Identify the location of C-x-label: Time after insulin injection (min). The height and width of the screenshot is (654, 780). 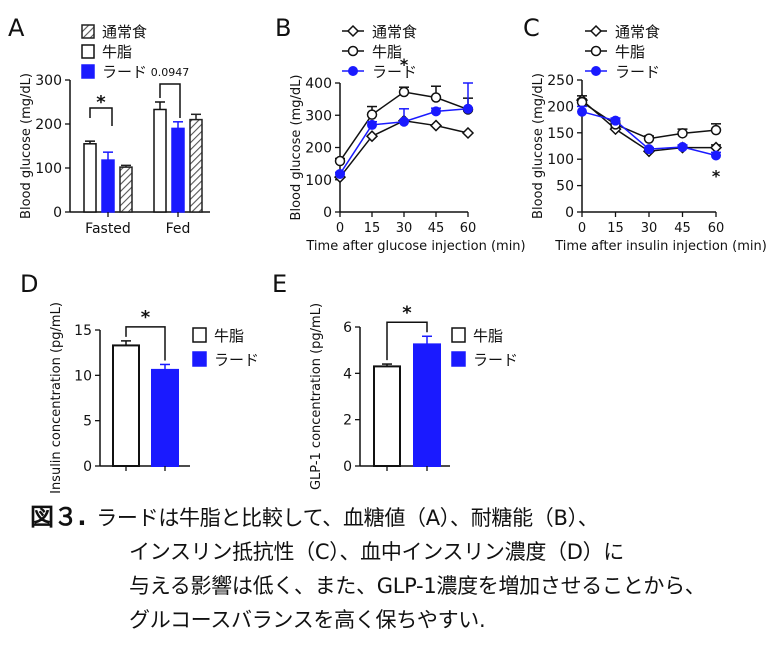
(660, 246).